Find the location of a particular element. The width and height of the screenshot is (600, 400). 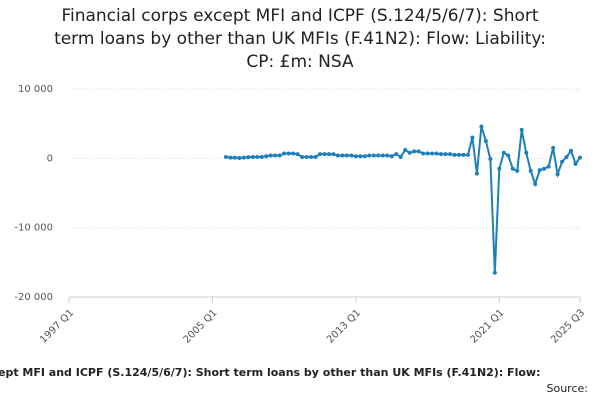

x-tick-label: 2021 Q1 is located at coordinates (487, 326).